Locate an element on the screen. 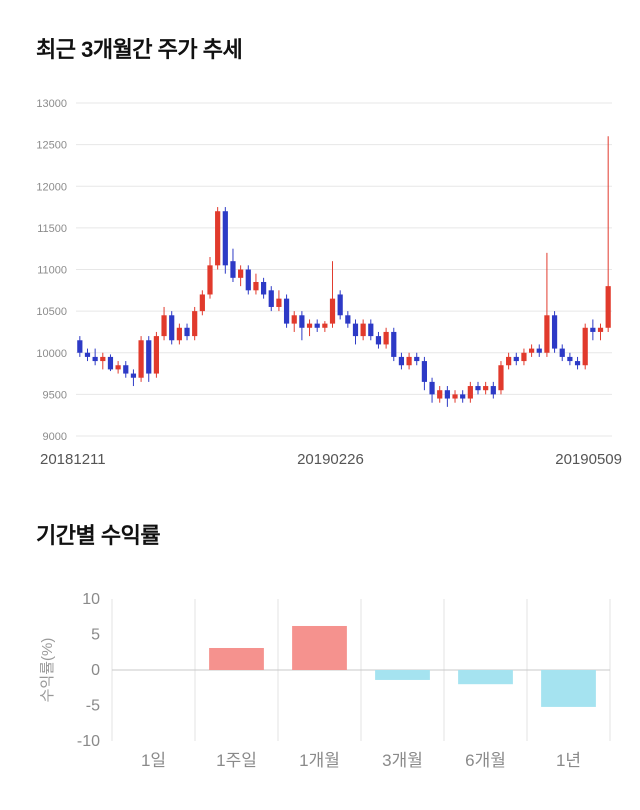  svg-text: 10500 is located at coordinates (51, 312).